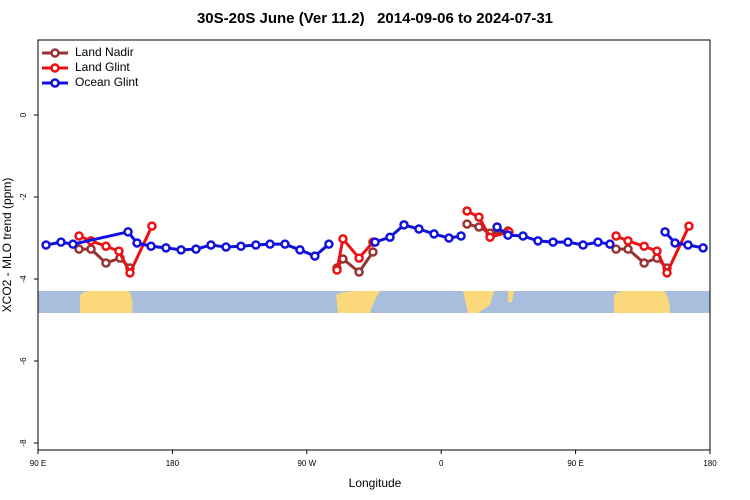  I want to click on x-axis-label: Longitude, so click(375, 483).